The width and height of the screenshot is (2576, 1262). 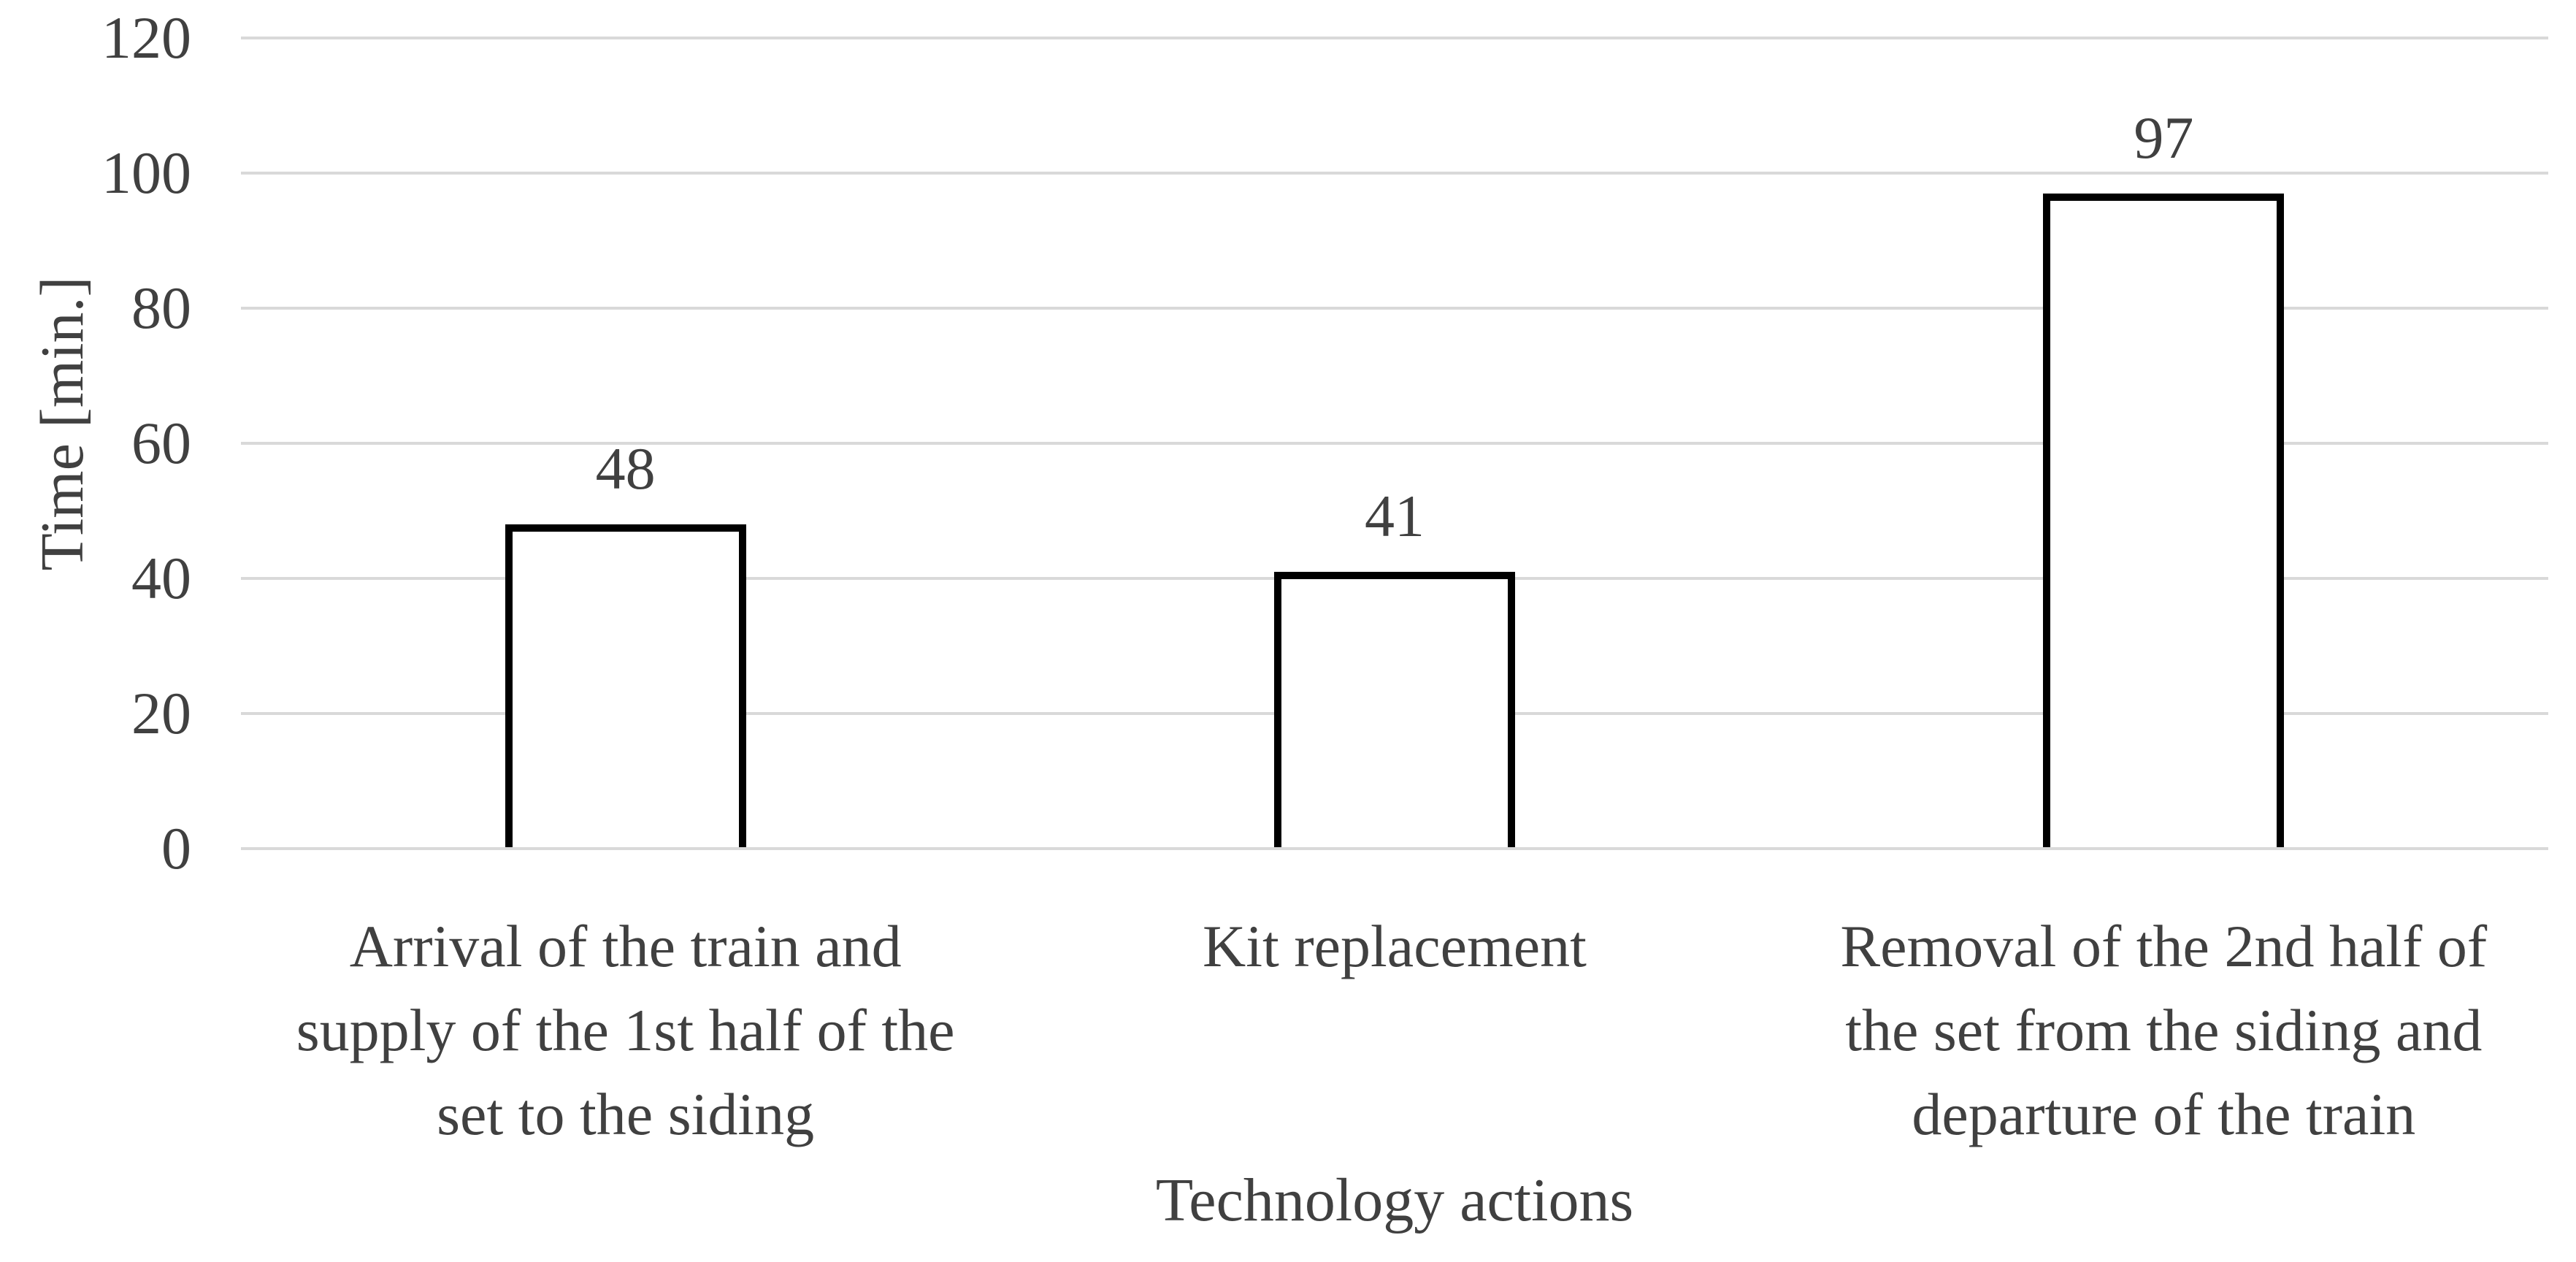 I want to click on y-tick-label: 0, so click(x=176, y=848).